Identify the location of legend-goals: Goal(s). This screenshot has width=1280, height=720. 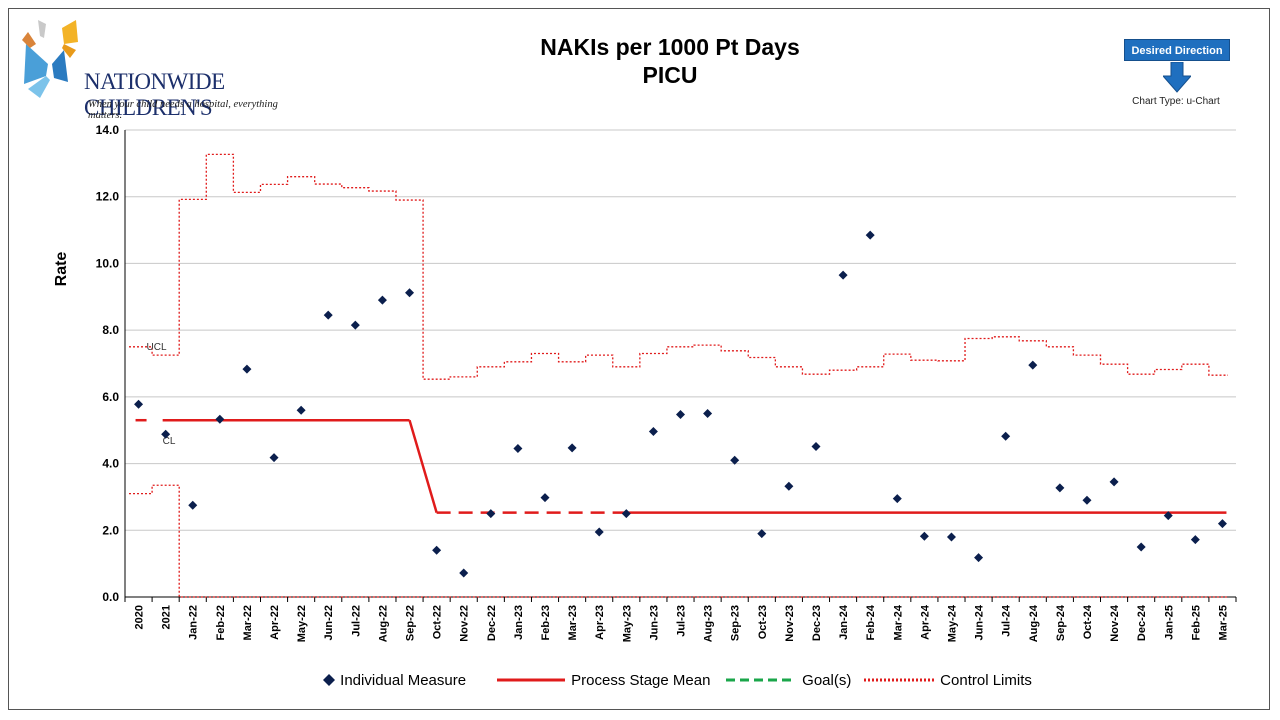
(788, 681).